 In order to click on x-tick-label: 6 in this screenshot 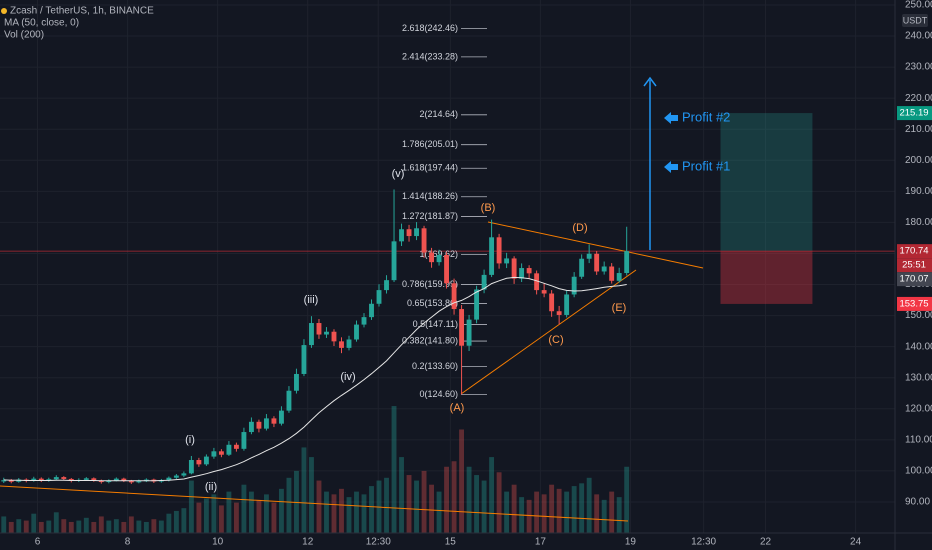, I will do `click(38, 542)`.